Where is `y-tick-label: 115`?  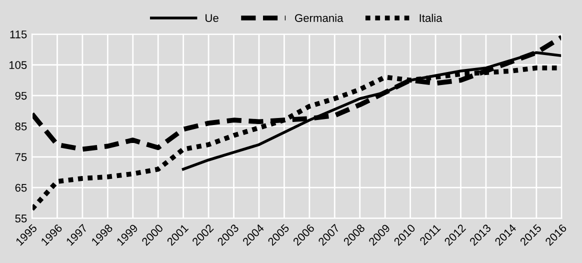 y-tick-label: 115 is located at coordinates (18, 34).